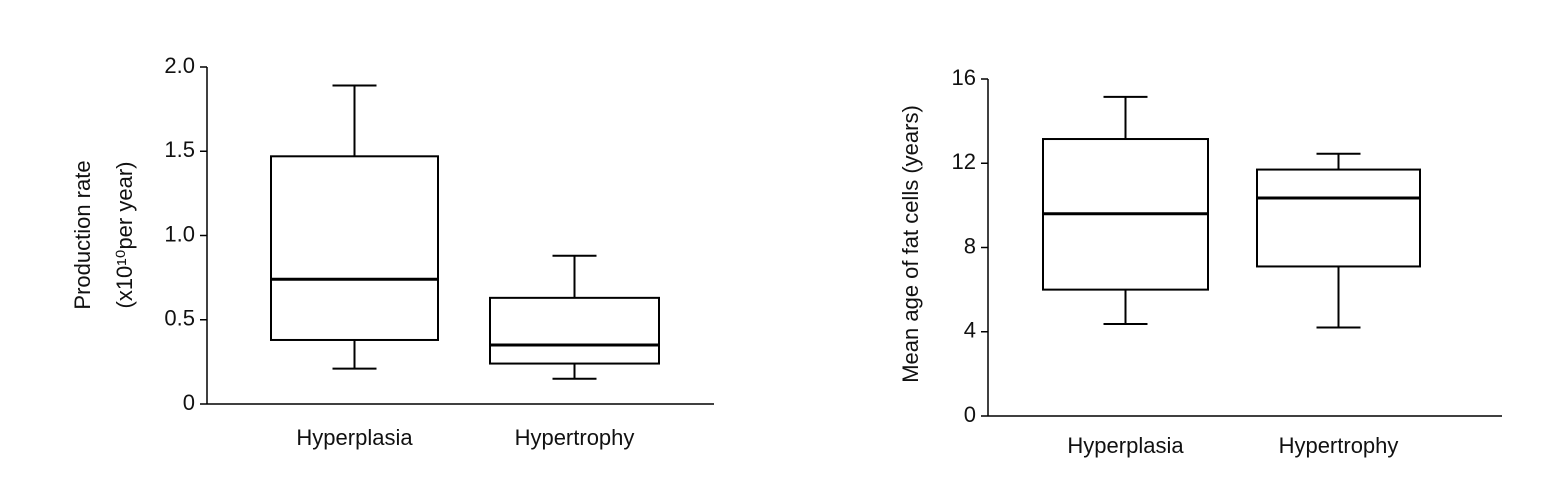  Describe the element at coordinates (179, 65) in the screenshot. I see `y-tick-label: 2.0` at that location.